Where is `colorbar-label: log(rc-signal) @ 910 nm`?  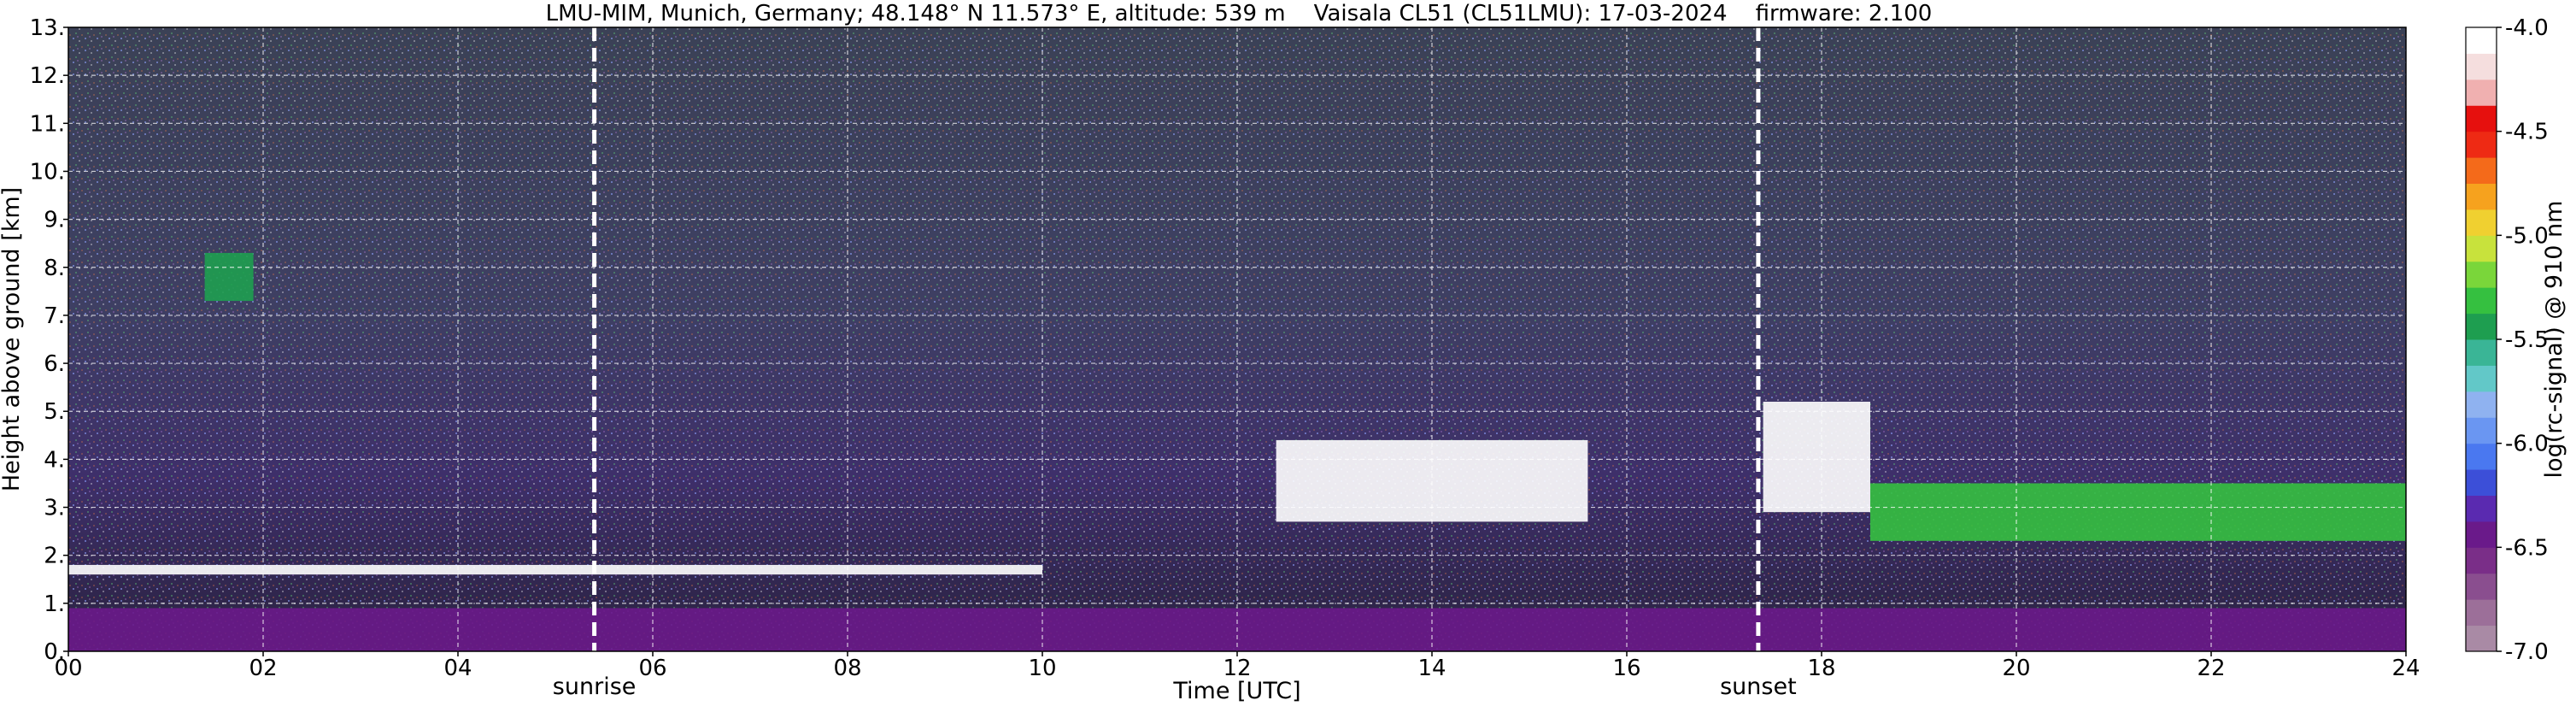 colorbar-label: log(rc-signal) @ 910 nm is located at coordinates (2554, 340).